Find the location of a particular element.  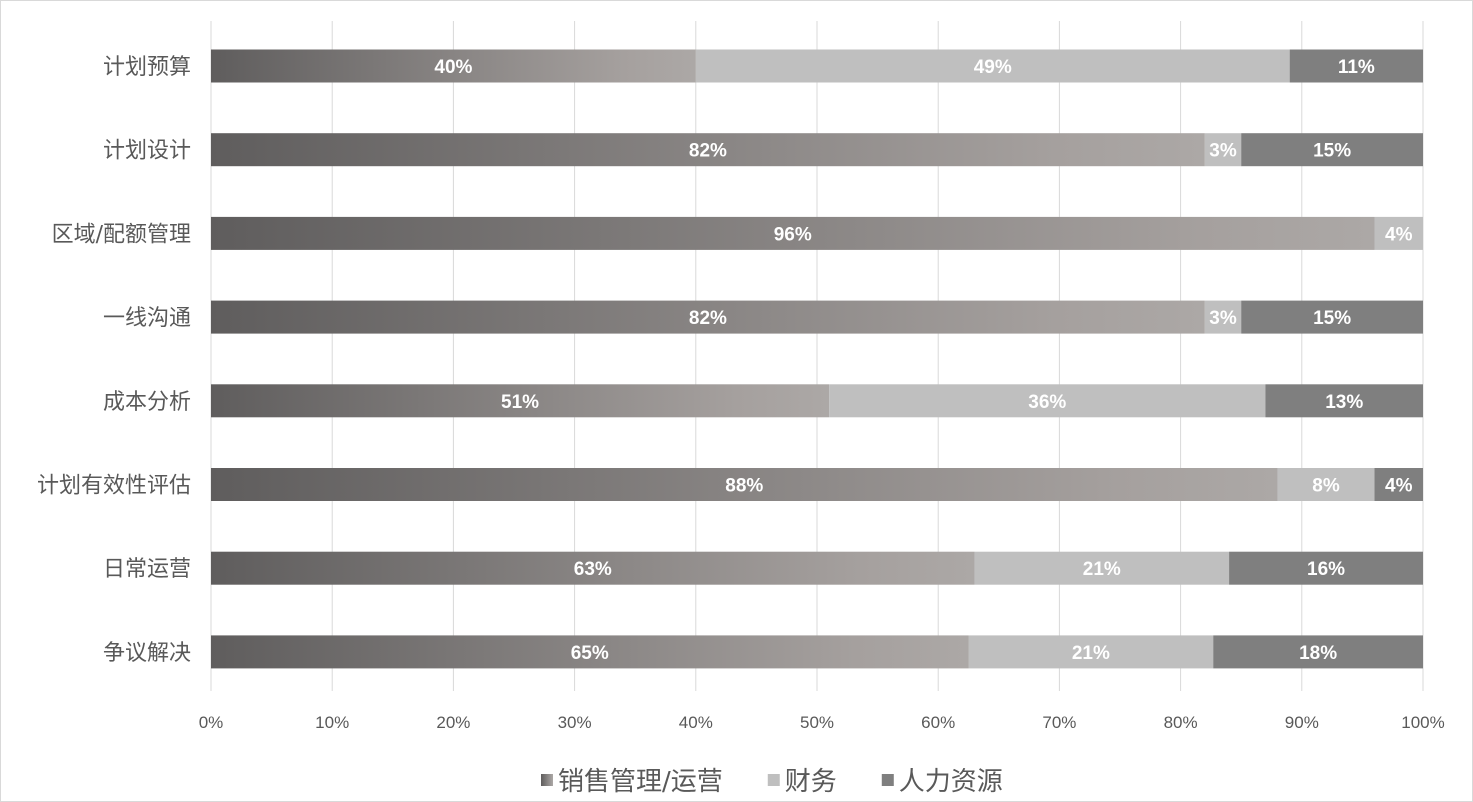

data-label: 13% is located at coordinates (1344, 402).